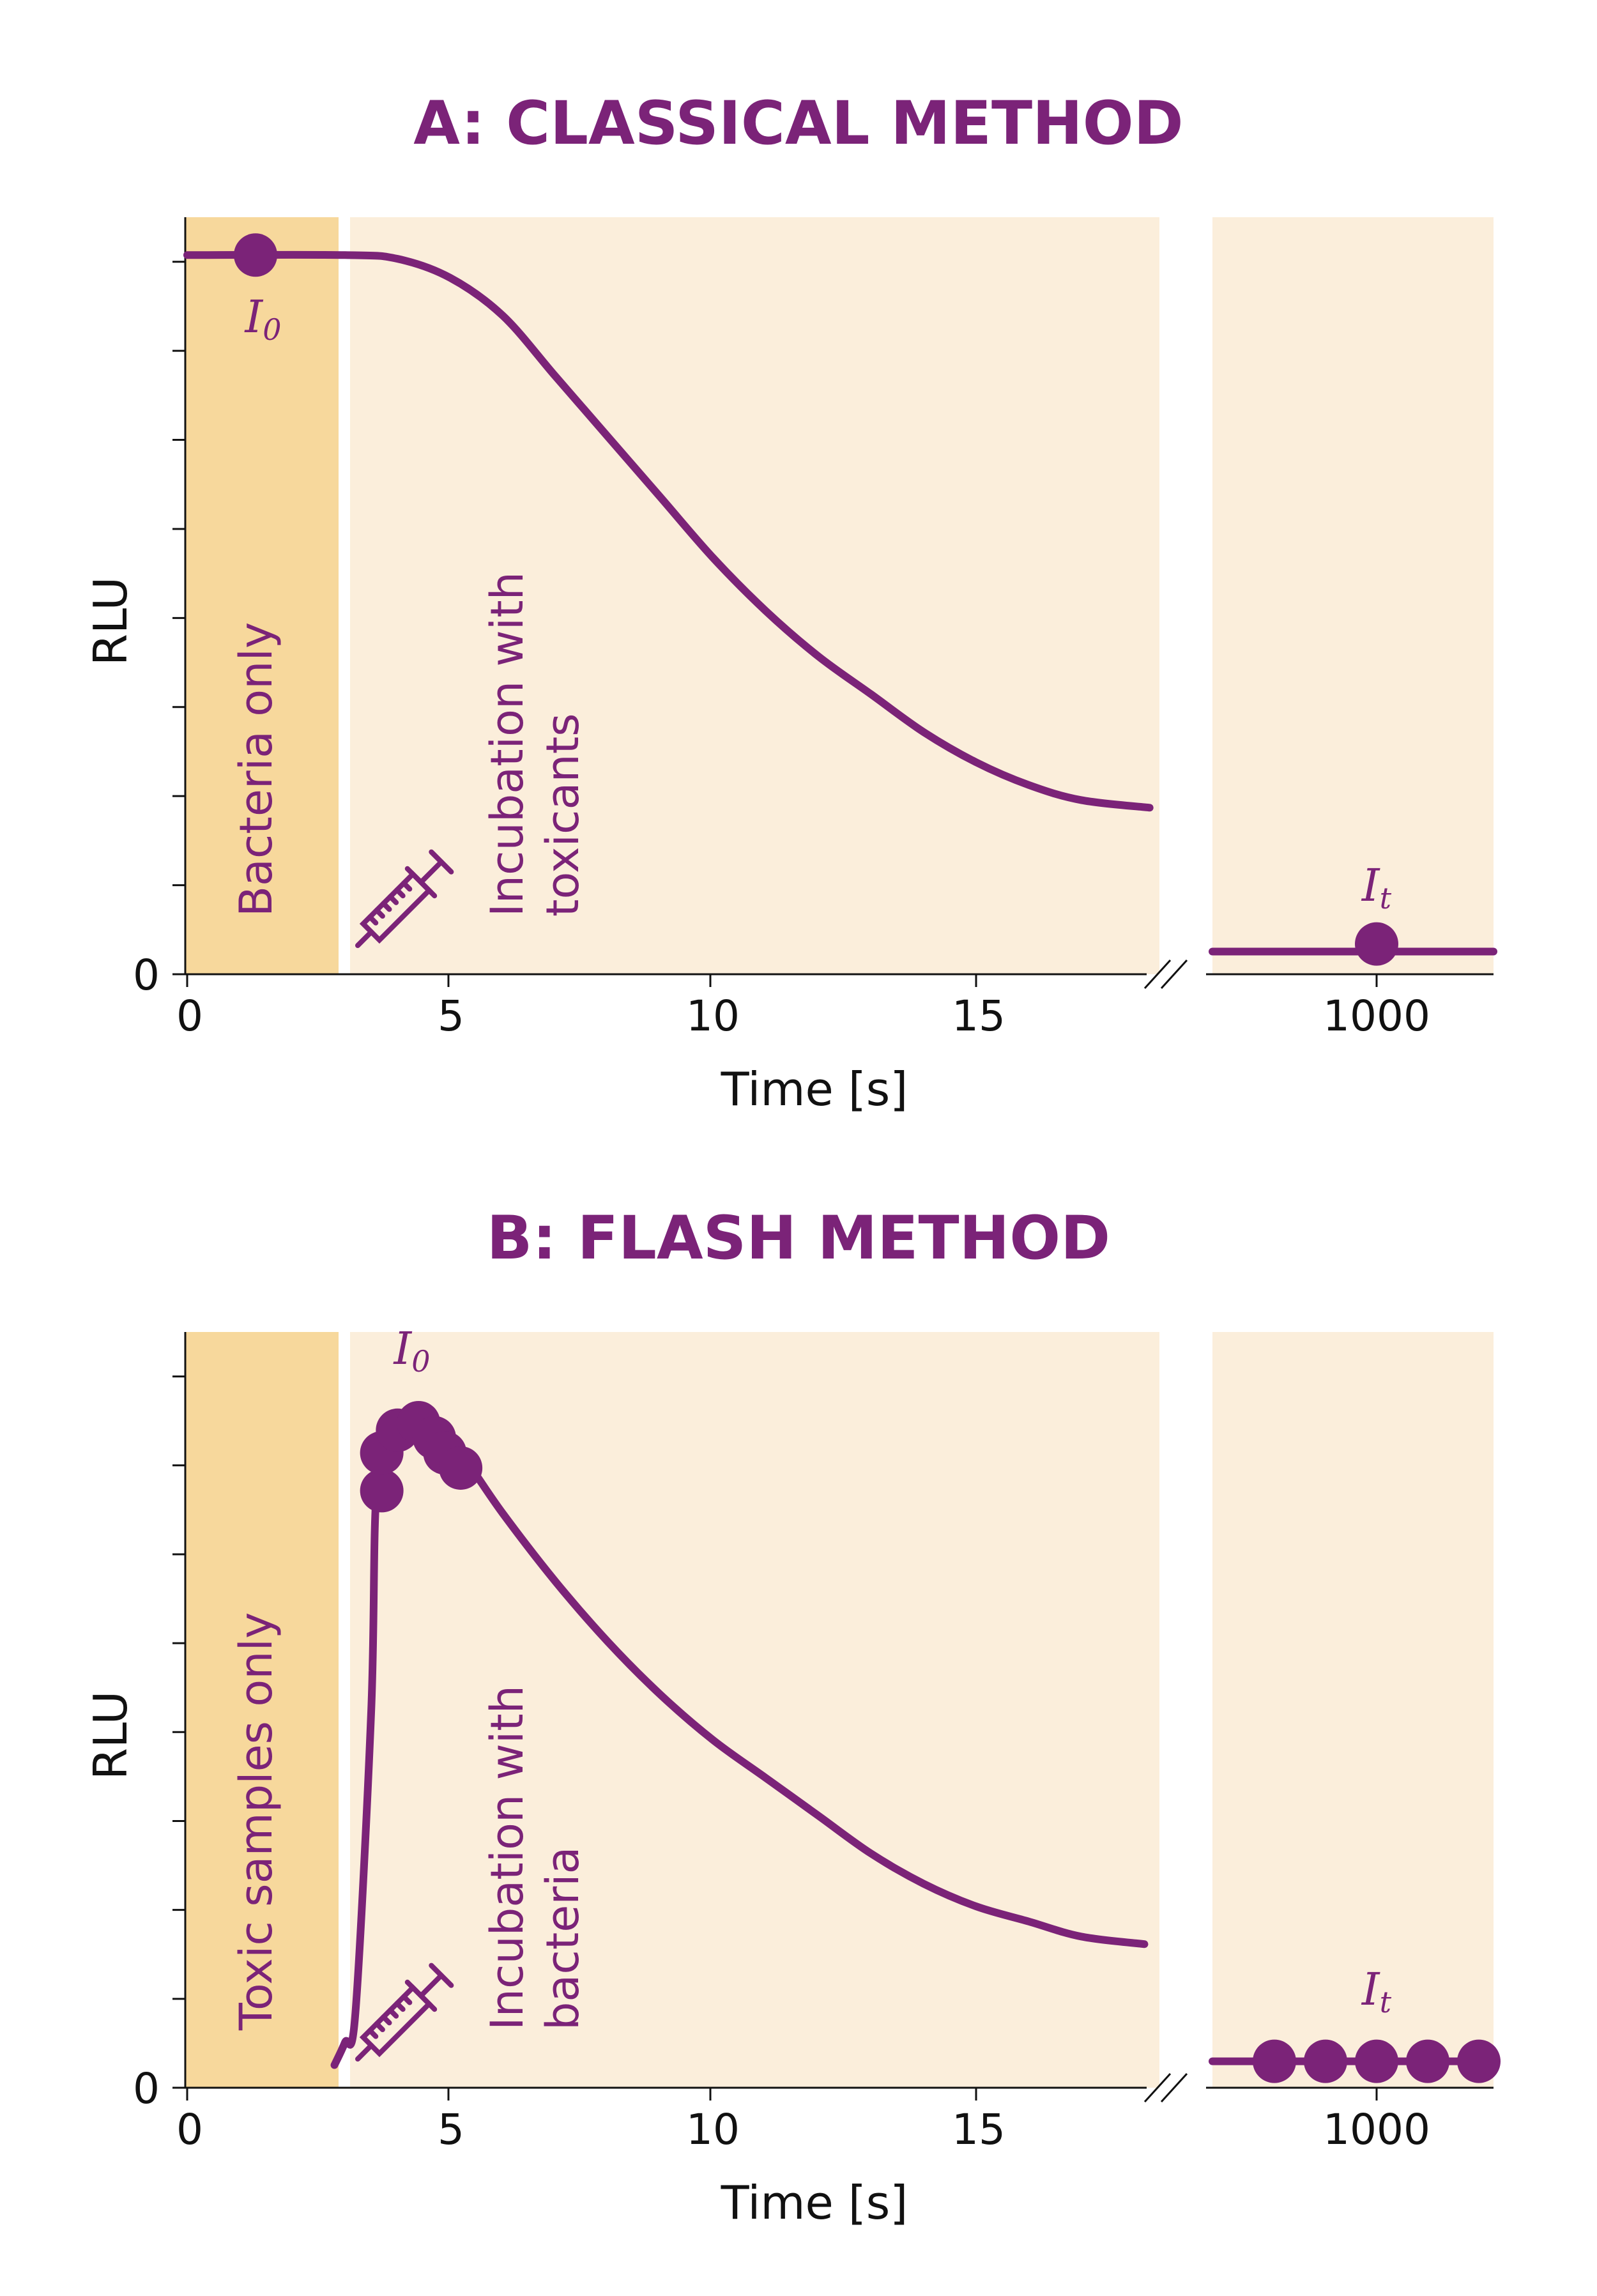  Describe the element at coordinates (798, 1238) in the screenshot. I see `chart-title: B: FLASH METHOD` at that location.